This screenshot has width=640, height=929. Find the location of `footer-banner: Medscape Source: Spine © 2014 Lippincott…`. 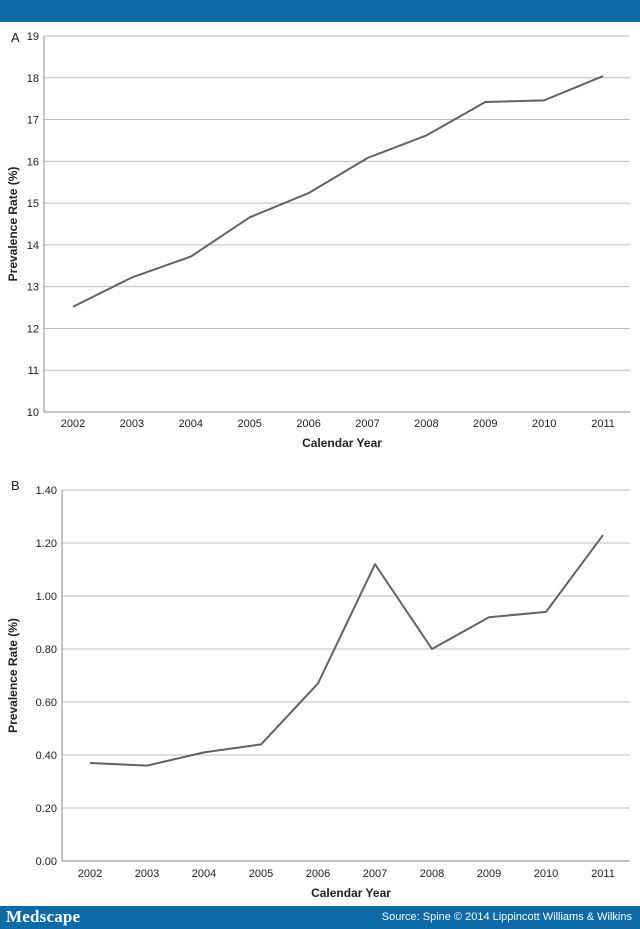

footer-banner: Medscape Source: Spine © 2014 Lippincott… is located at coordinates (320, 917).